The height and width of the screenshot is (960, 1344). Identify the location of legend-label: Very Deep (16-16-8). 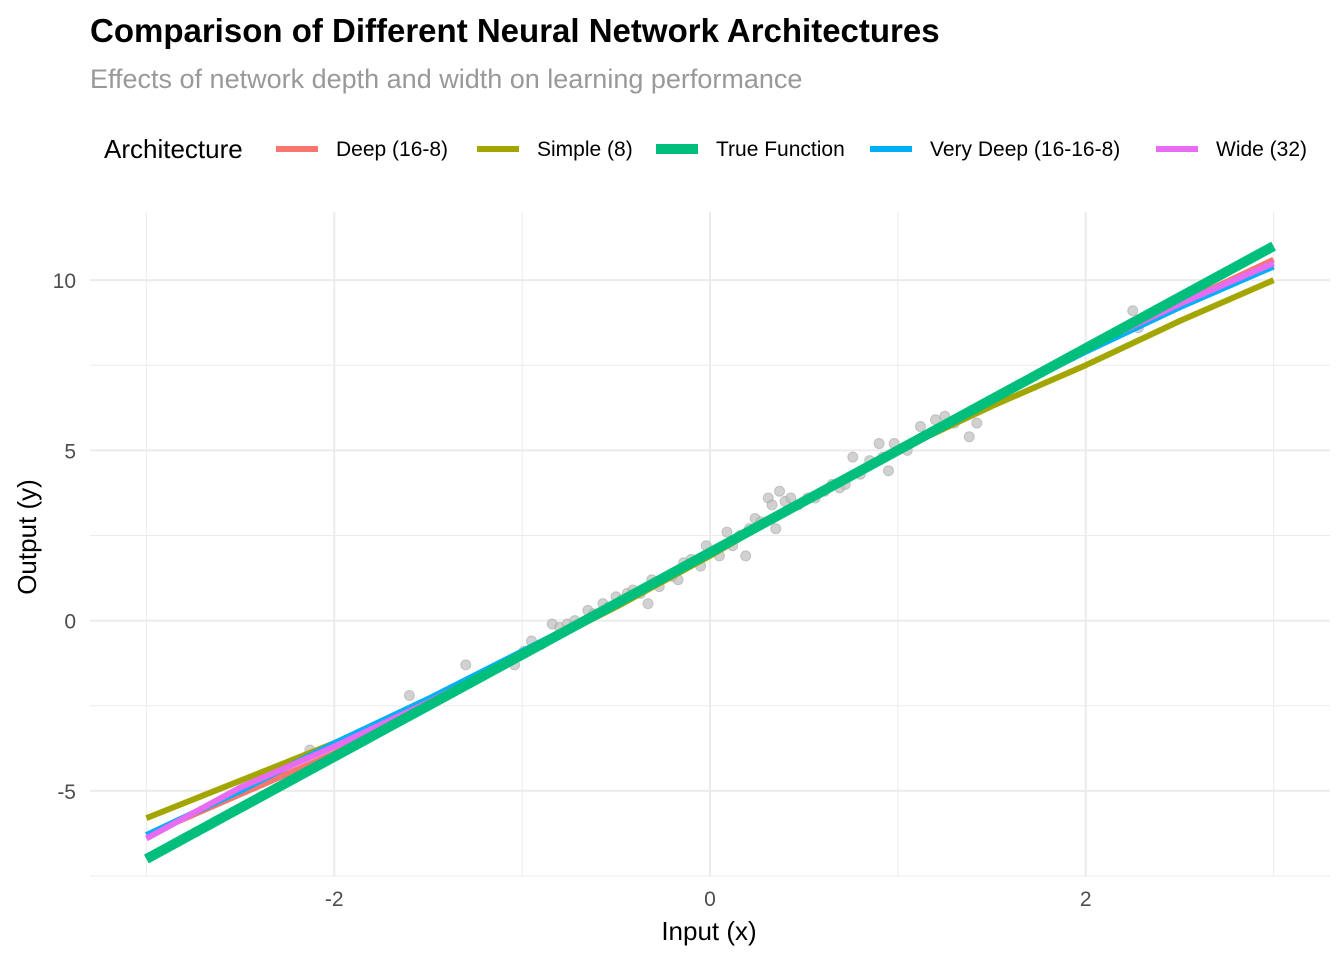
(1025, 149).